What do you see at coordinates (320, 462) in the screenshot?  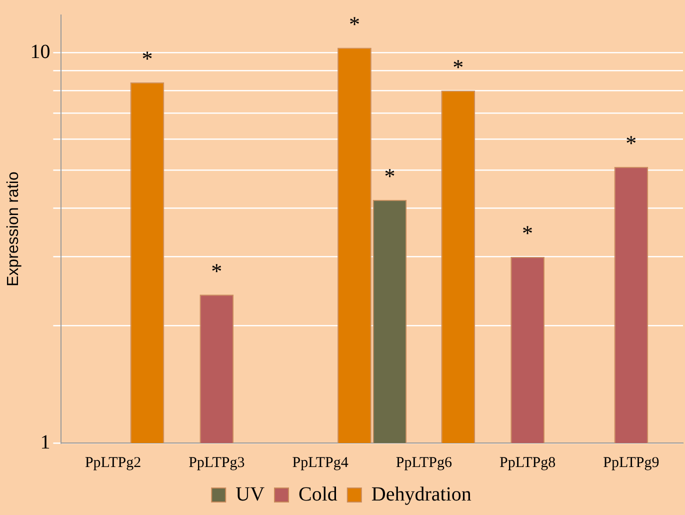 I see `x-tick-label: PpLTPg4` at bounding box center [320, 462].